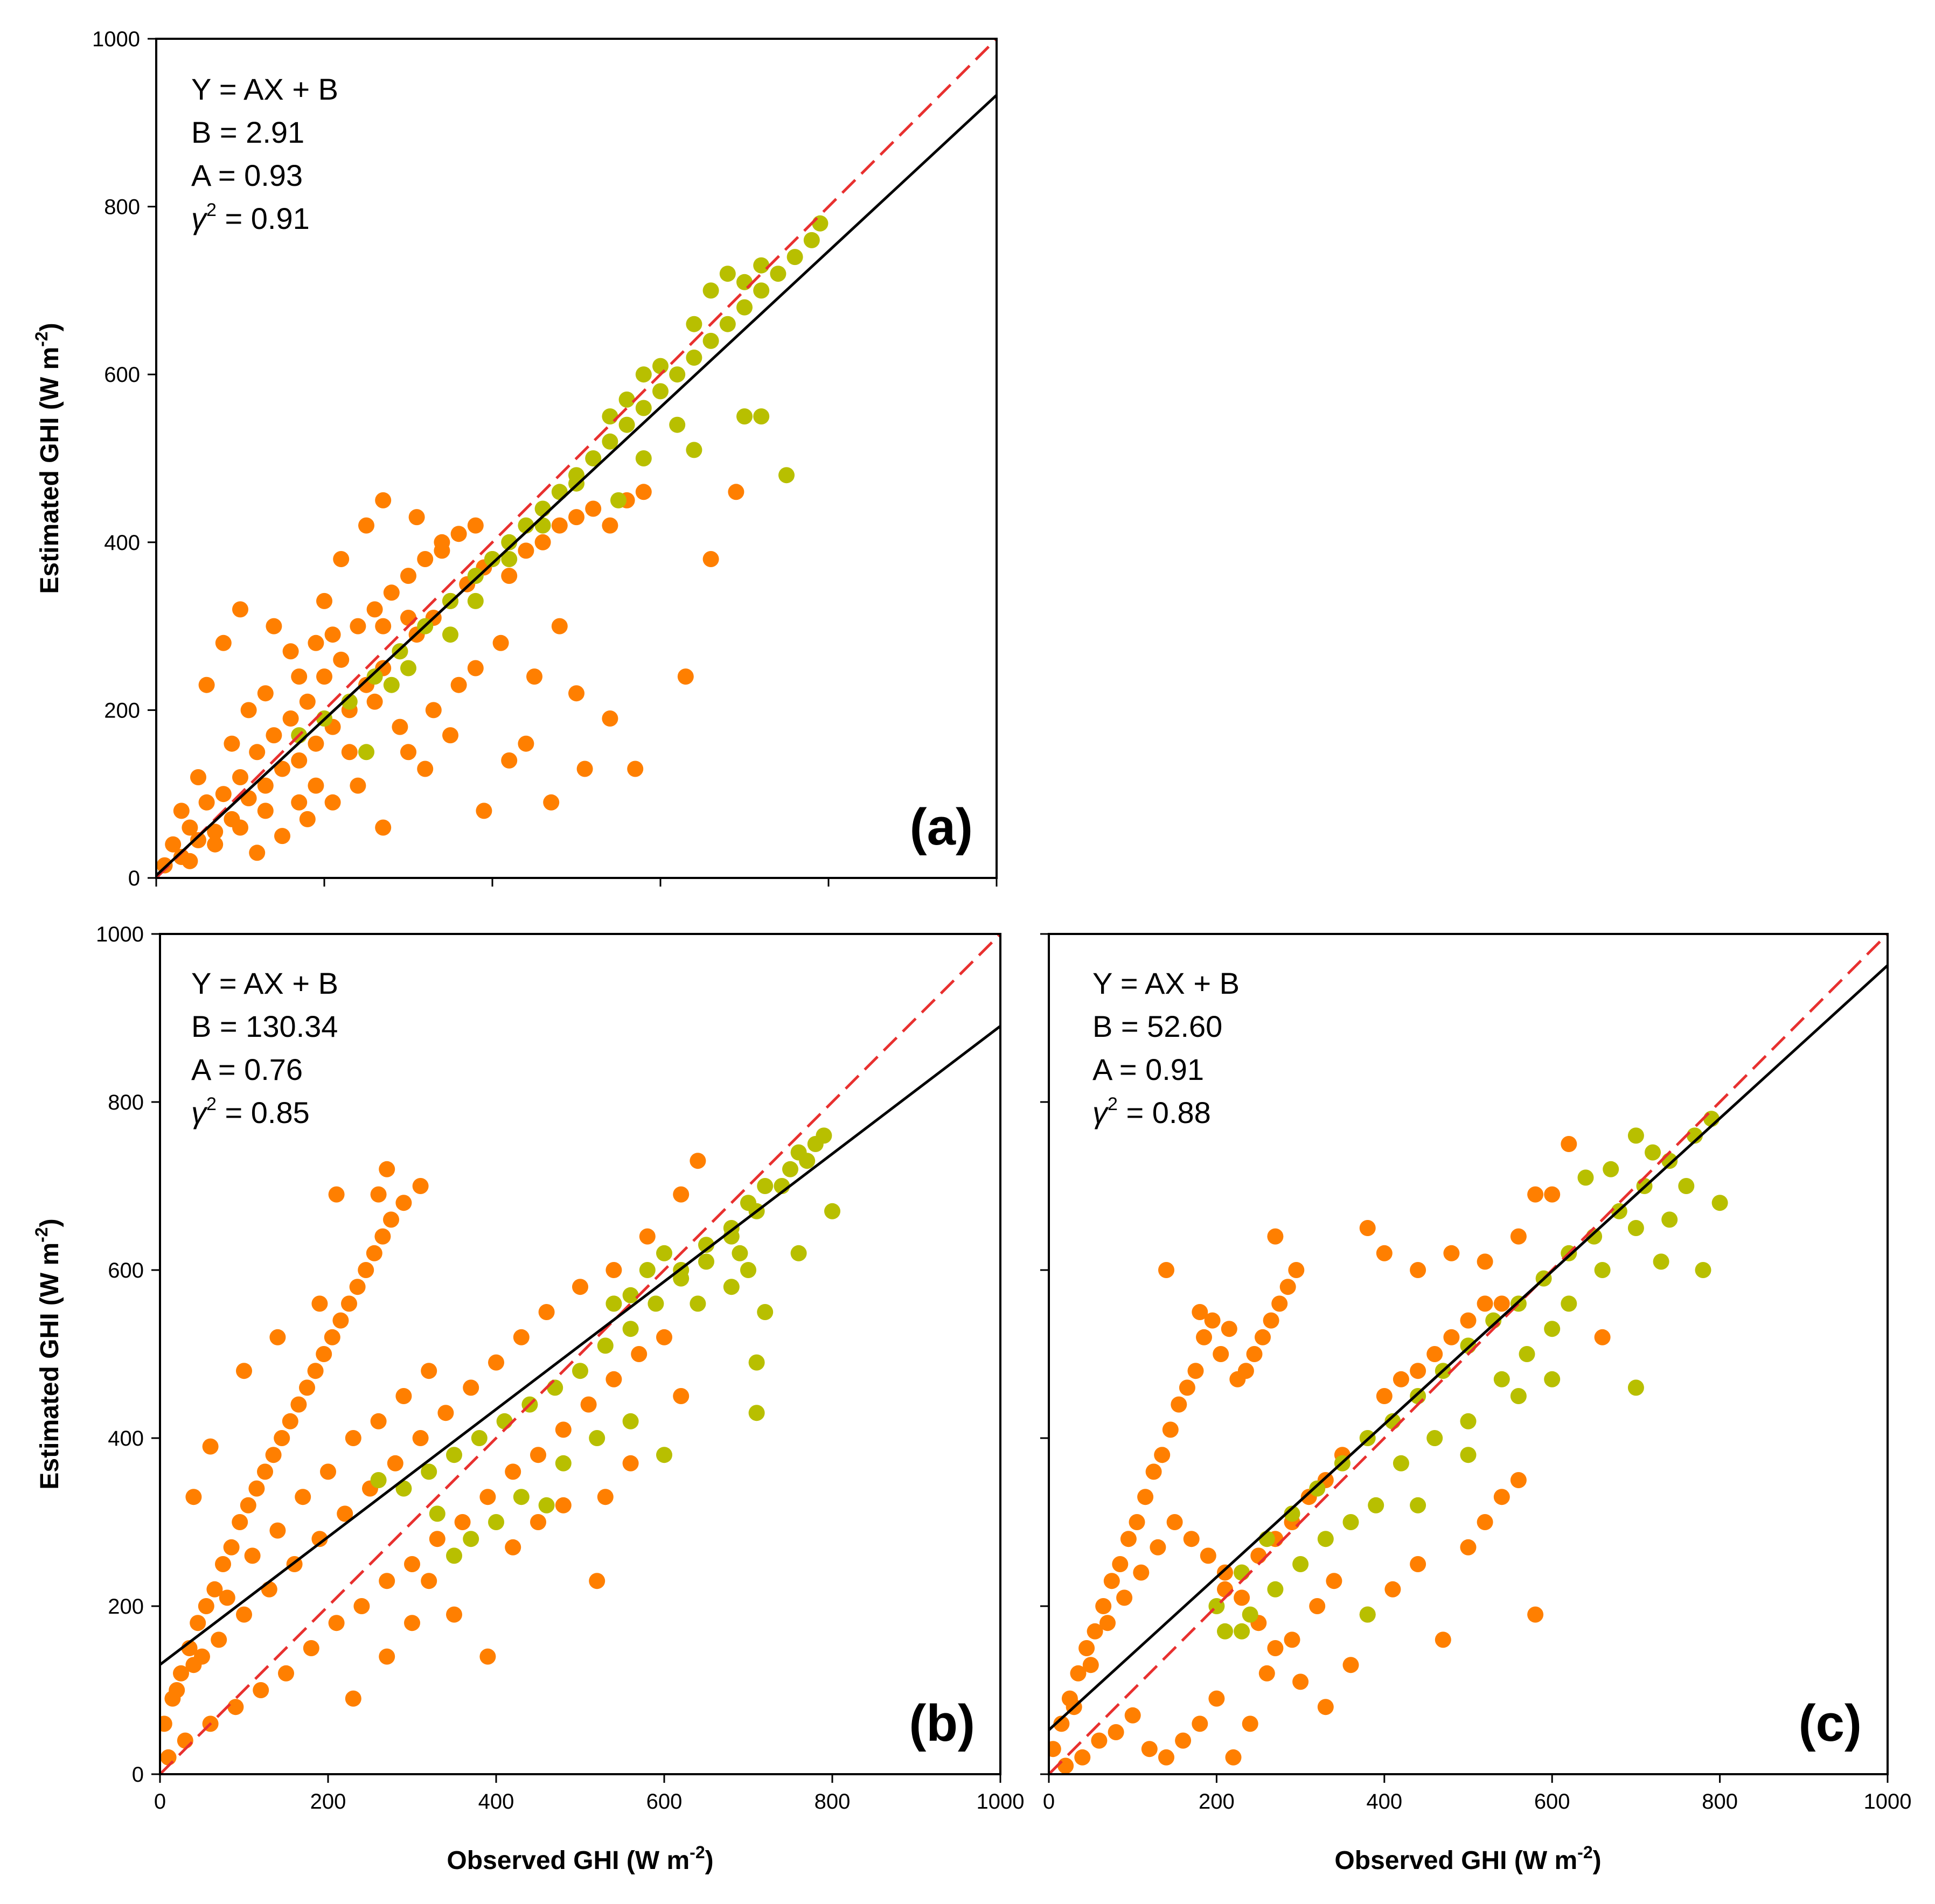 The height and width of the screenshot is (1904, 1935). What do you see at coordinates (580, 1346) in the screenshot?
I see `regression-line` at bounding box center [580, 1346].